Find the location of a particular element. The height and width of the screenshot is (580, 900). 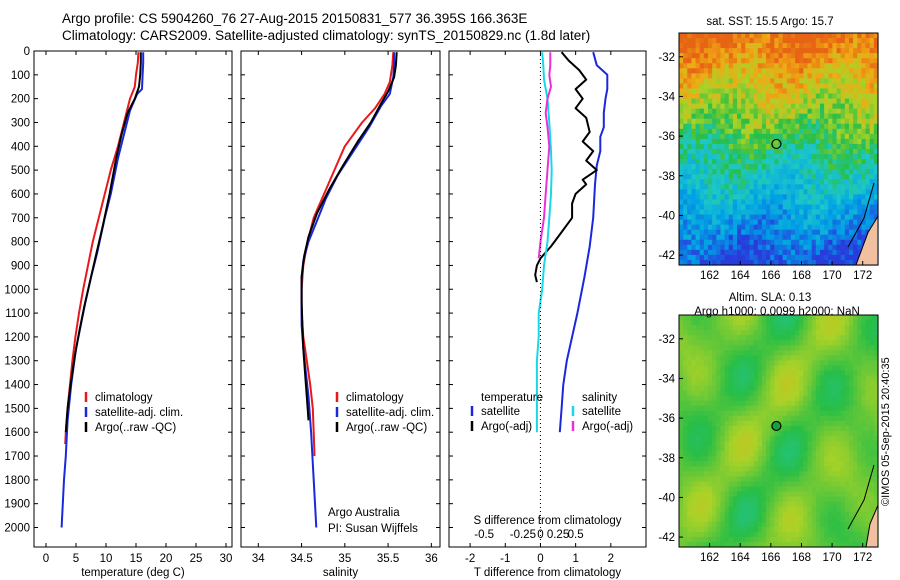

salinity-panel-xlabel: salinity is located at coordinates (340, 573).